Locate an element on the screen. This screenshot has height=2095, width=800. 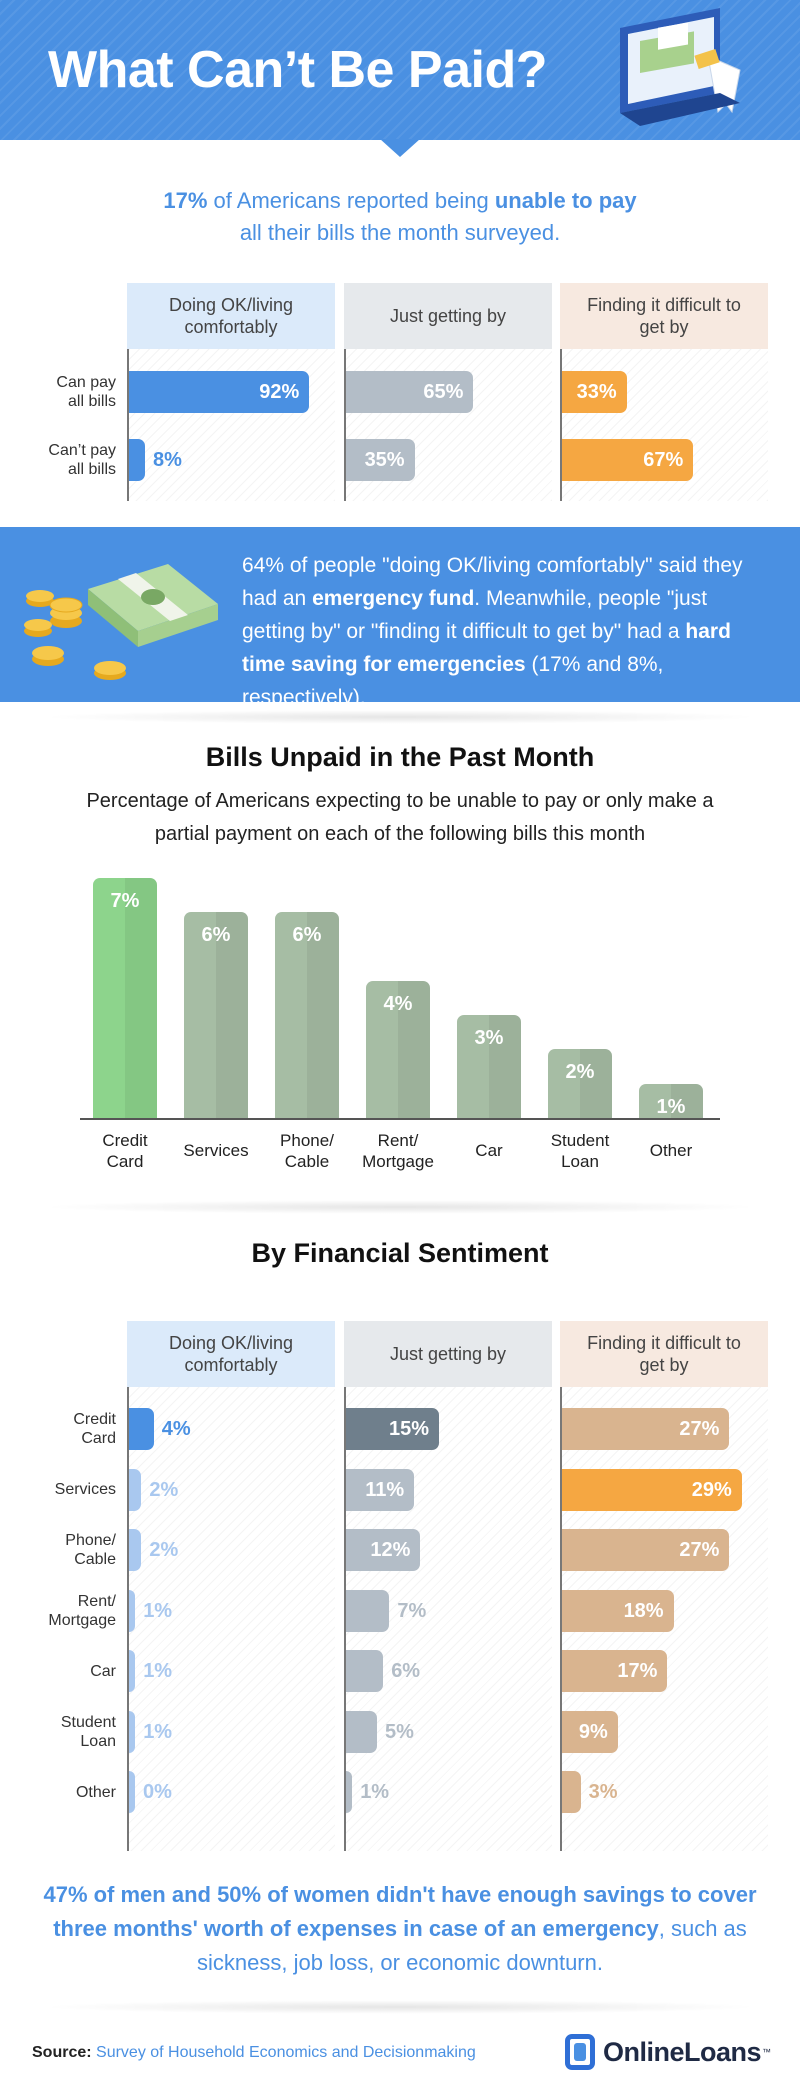
data-label: 67% is located at coordinates (663, 460).